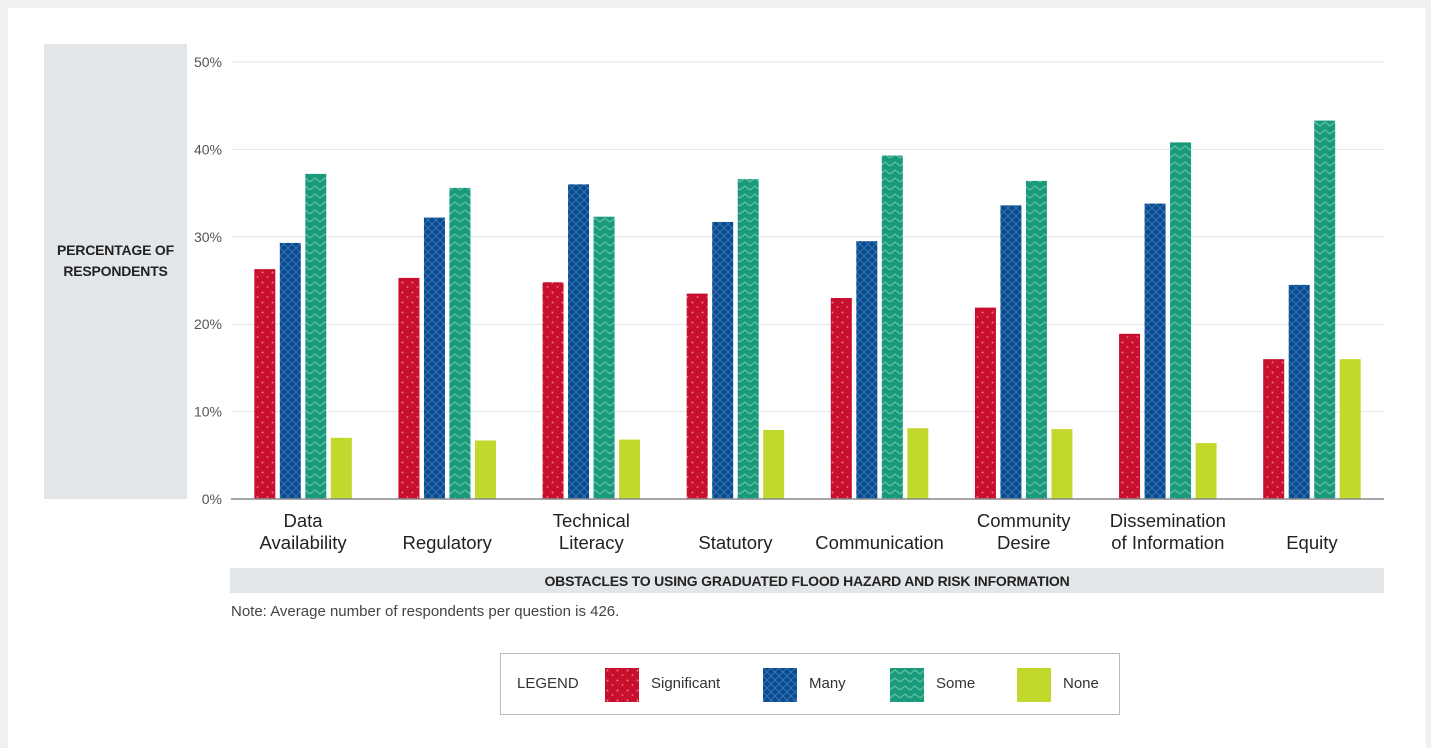 Image resolution: width=1431 pixels, height=748 pixels. I want to click on legend-label: Significant, so click(686, 683).